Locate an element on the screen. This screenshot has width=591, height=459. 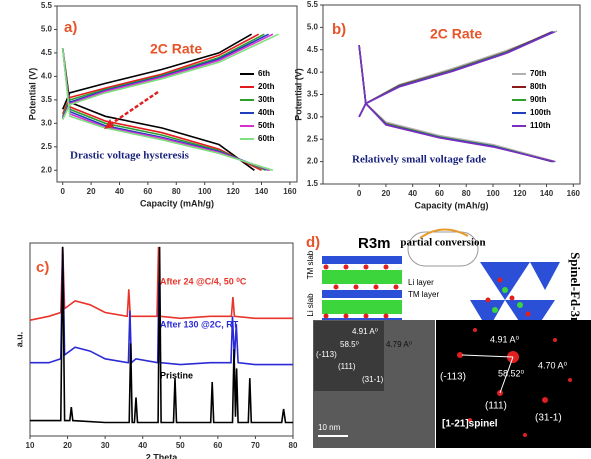
y-tick-label: 1.5 is located at coordinates (313, 183).